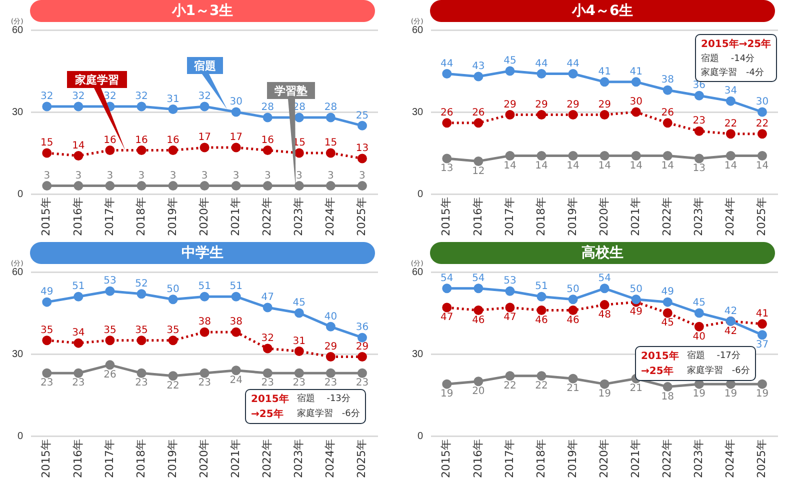 The width and height of the screenshot is (800, 483). What do you see at coordinates (331, 316) in the screenshot?
I see `data-label: 40` at bounding box center [331, 316].